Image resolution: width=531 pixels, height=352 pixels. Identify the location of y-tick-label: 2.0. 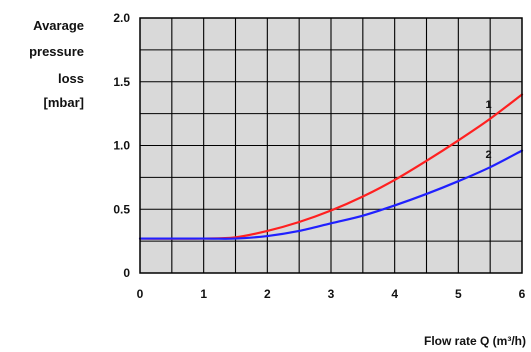
(121, 18).